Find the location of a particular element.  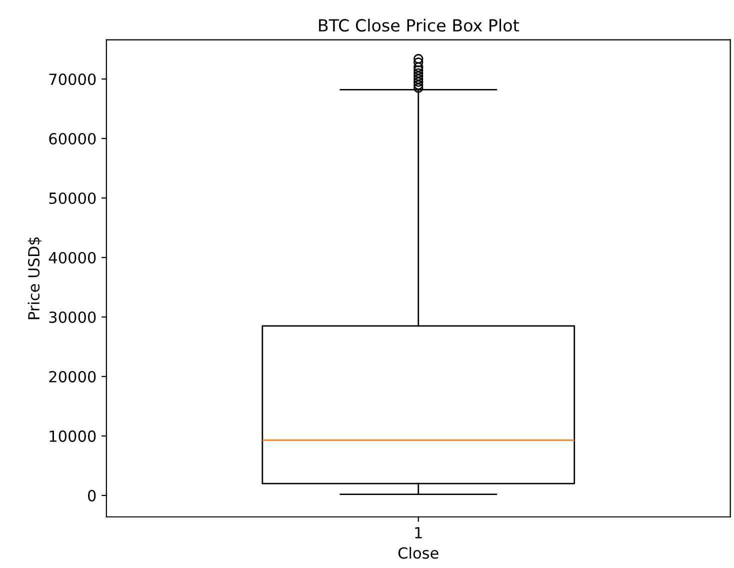

y-tick-label: 70000 is located at coordinates (72, 79).